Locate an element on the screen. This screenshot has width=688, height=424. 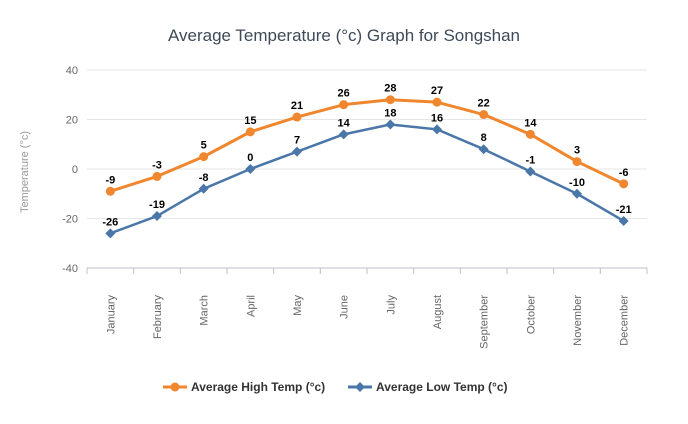
y-tick-label: -20 is located at coordinates (70, 220).